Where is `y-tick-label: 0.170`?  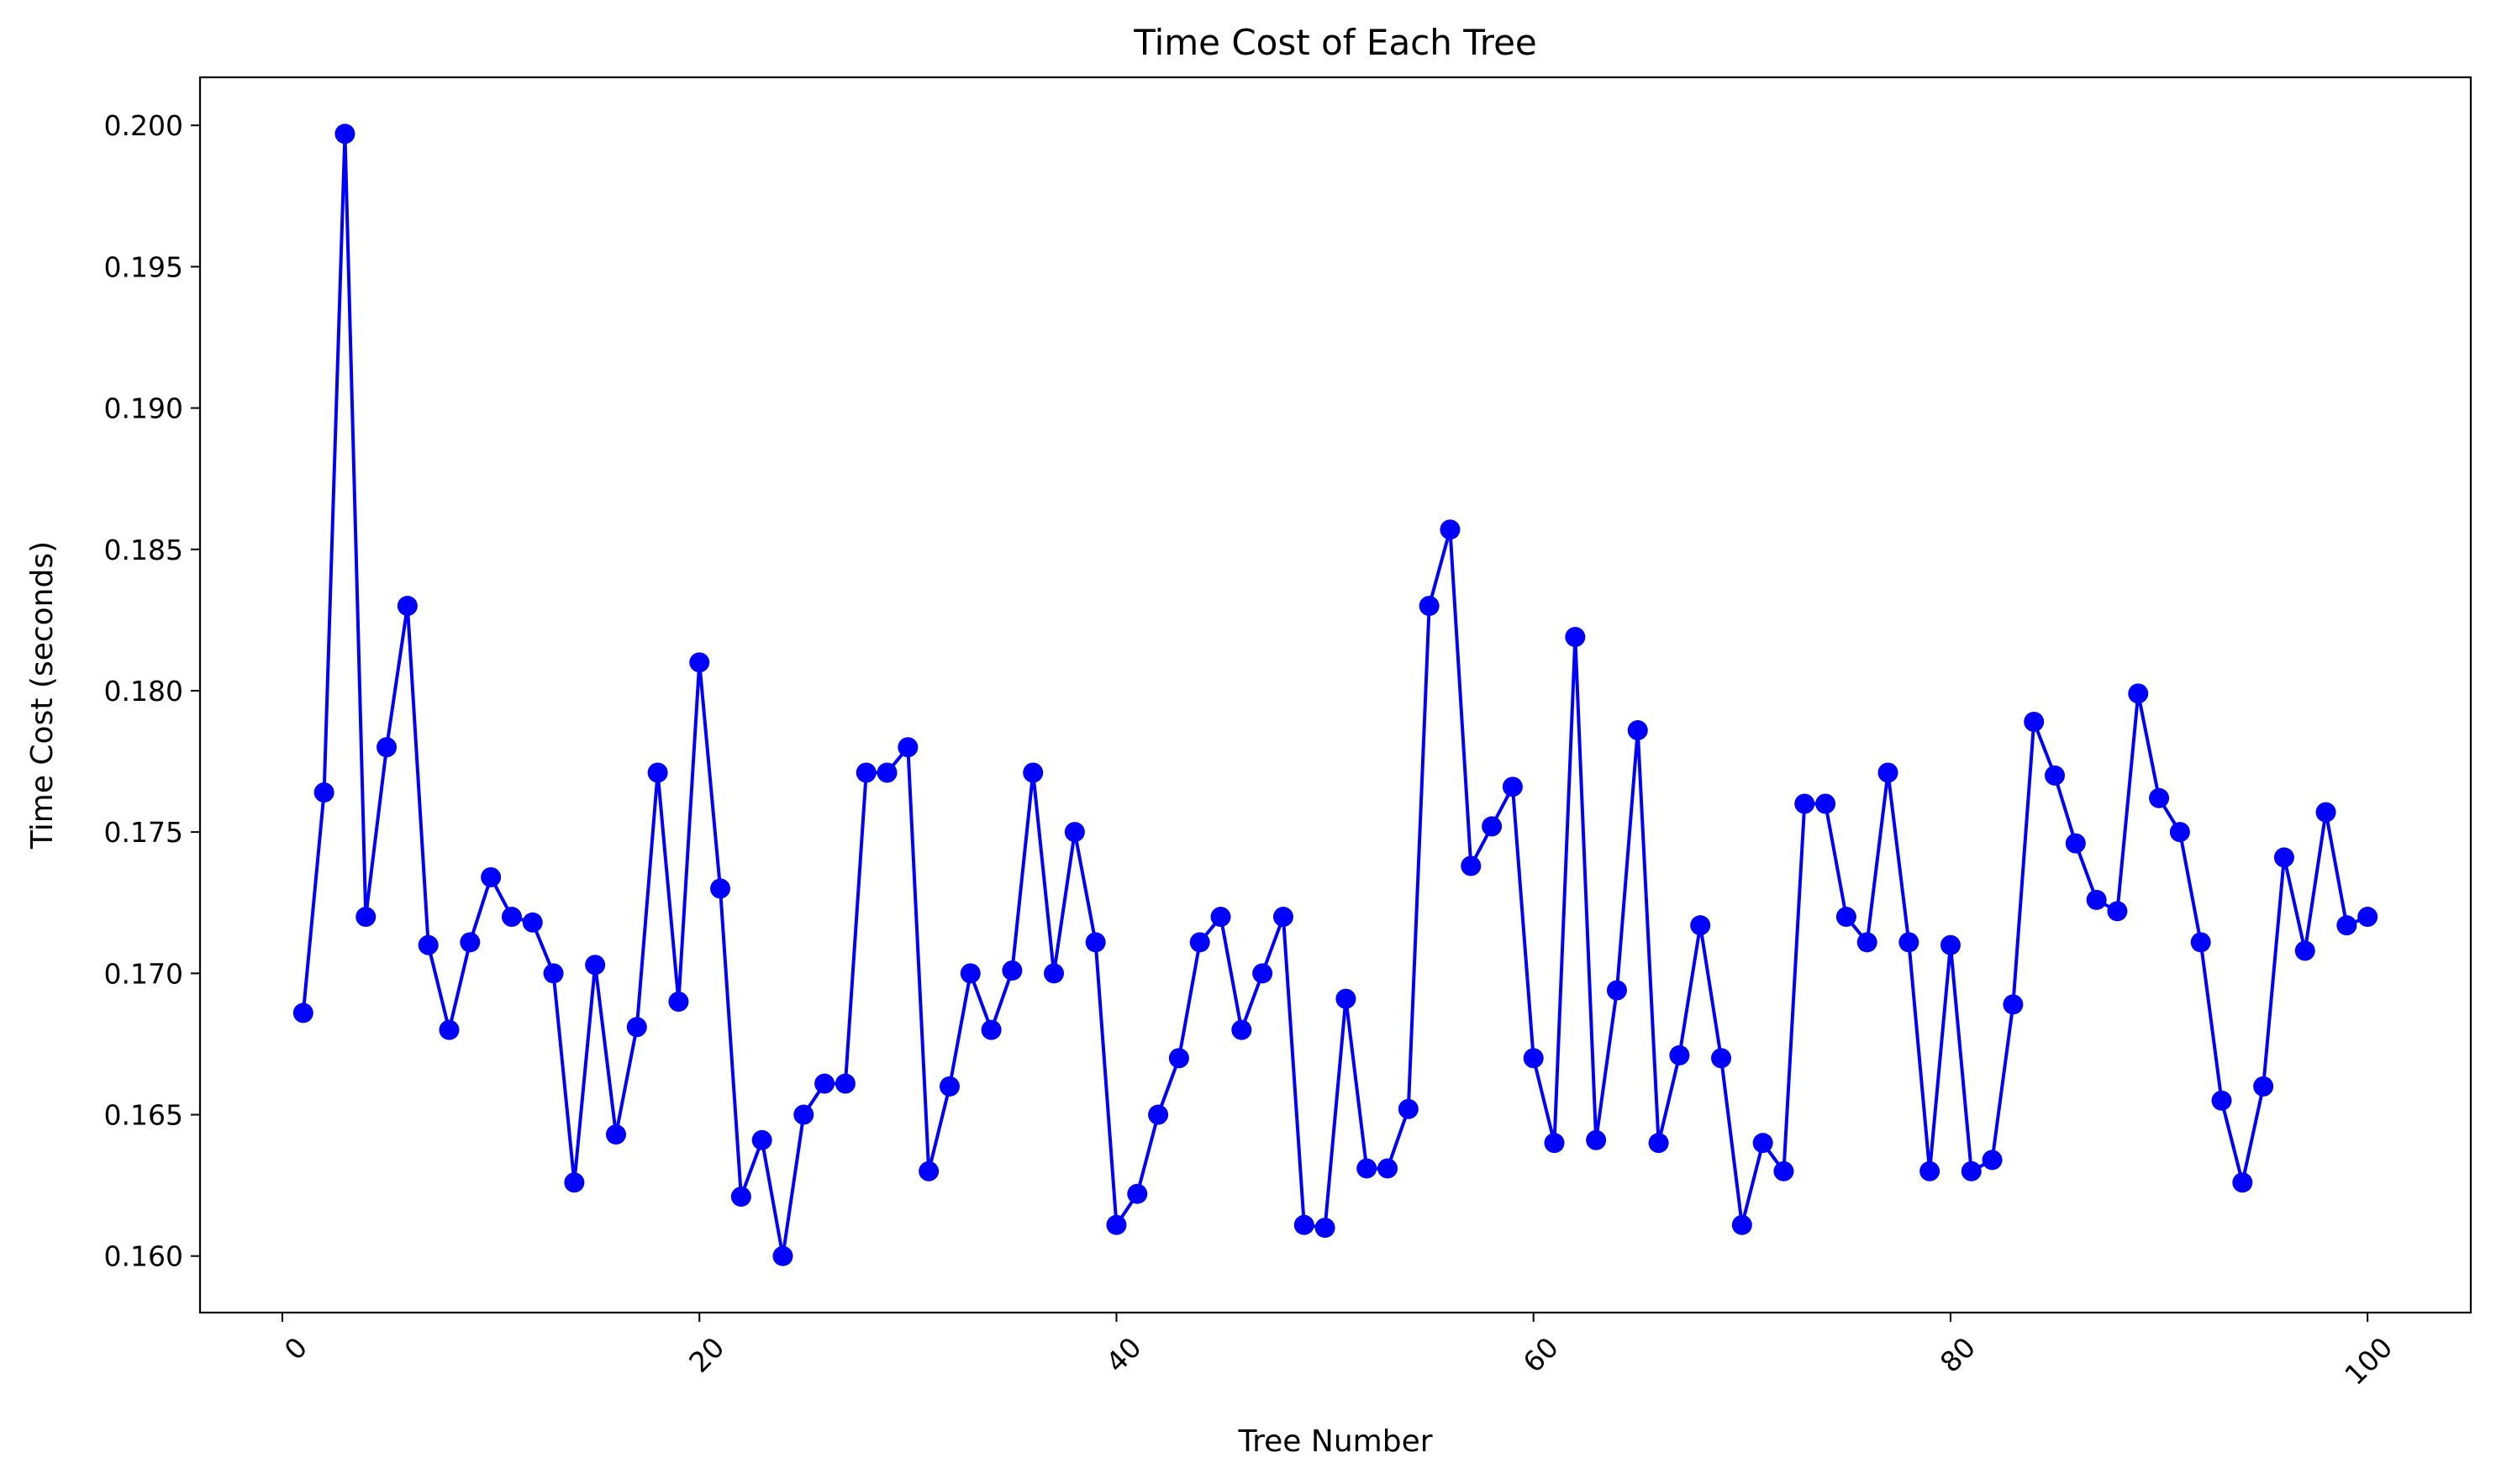
y-tick-label: 0.170 is located at coordinates (143, 974).